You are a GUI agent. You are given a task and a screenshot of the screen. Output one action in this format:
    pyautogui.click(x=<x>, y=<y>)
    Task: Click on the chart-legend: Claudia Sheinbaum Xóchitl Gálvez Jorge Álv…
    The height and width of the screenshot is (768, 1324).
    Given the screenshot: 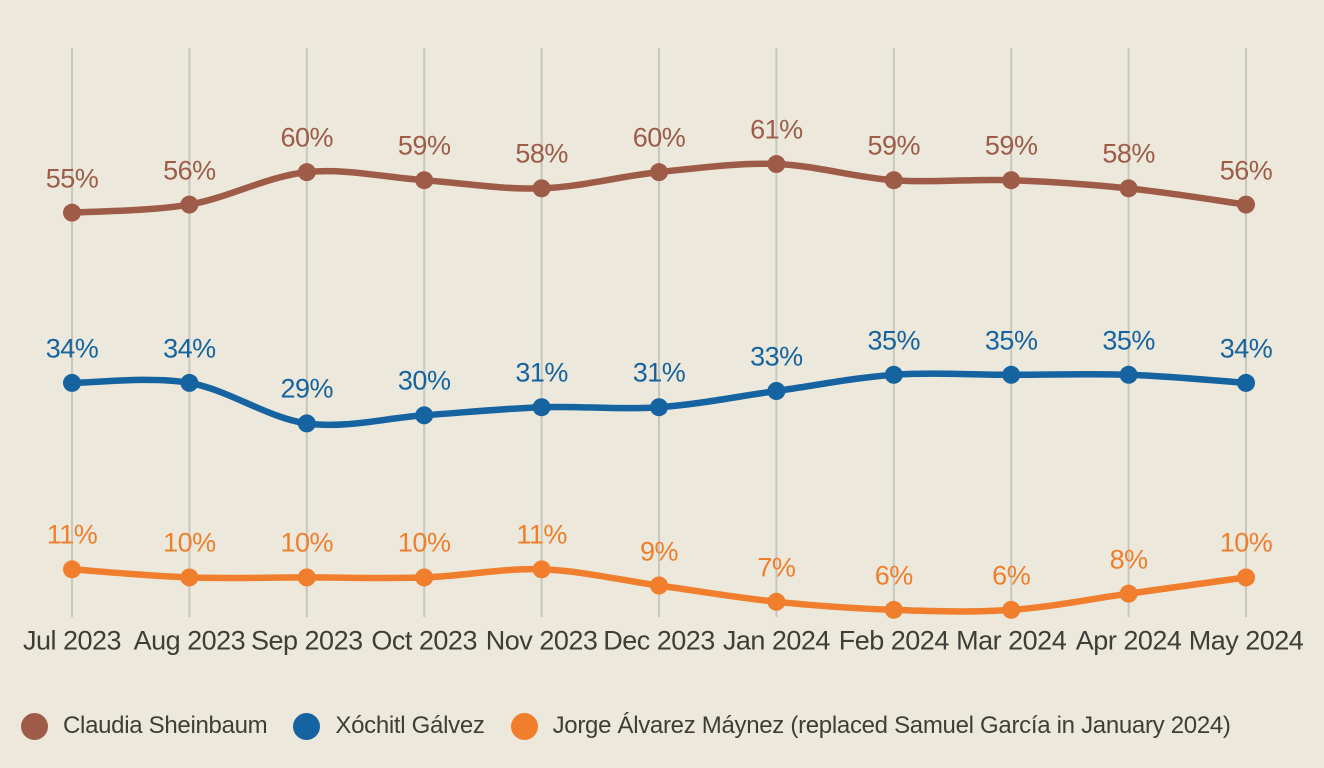 What is the action you would take?
    pyautogui.click(x=626, y=726)
    